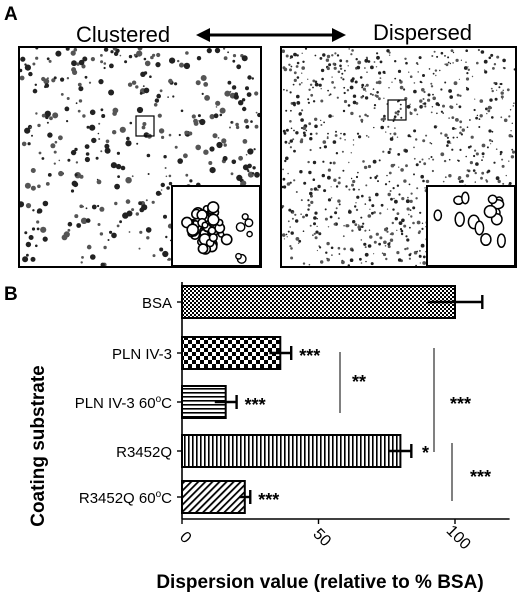 Image resolution: width=525 pixels, height=600 pixels. Describe the element at coordinates (319, 582) in the screenshot. I see `x-axis-title: Dispersion value (relative to % BSA)` at that location.